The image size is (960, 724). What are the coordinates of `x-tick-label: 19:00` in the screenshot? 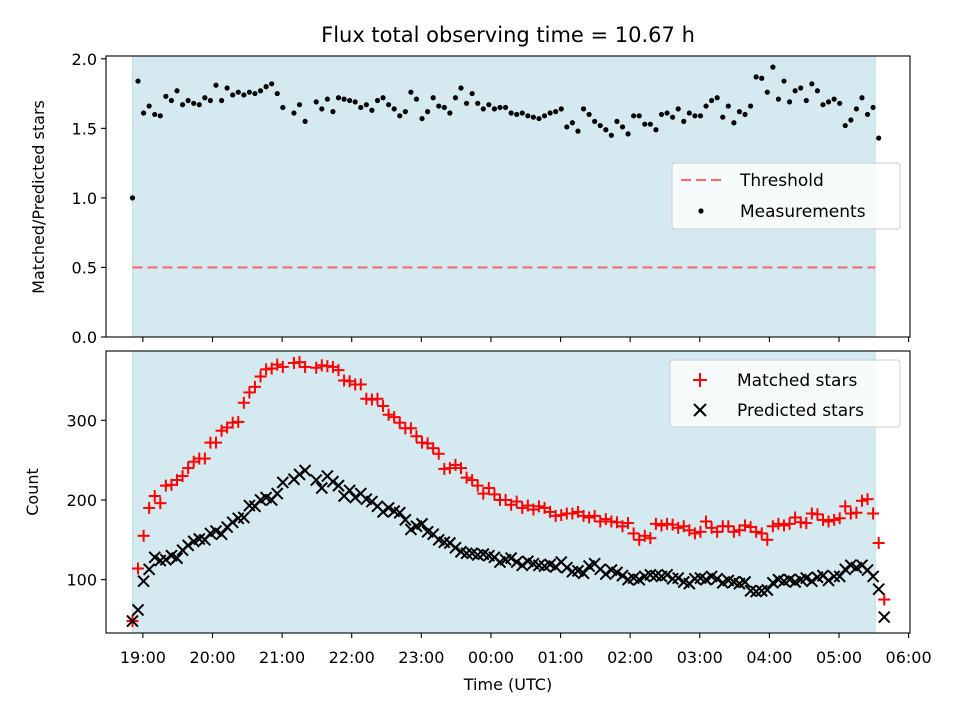 It's located at (143, 657).